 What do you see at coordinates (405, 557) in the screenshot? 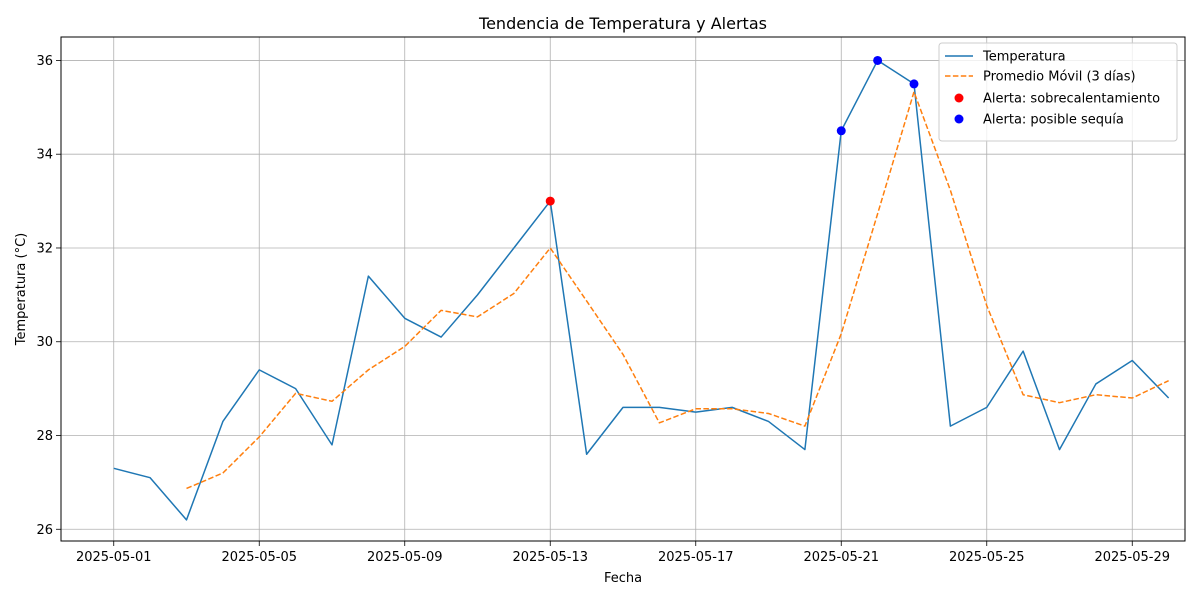
I see `x-tick-label: 2025-05-09` at bounding box center [405, 557].